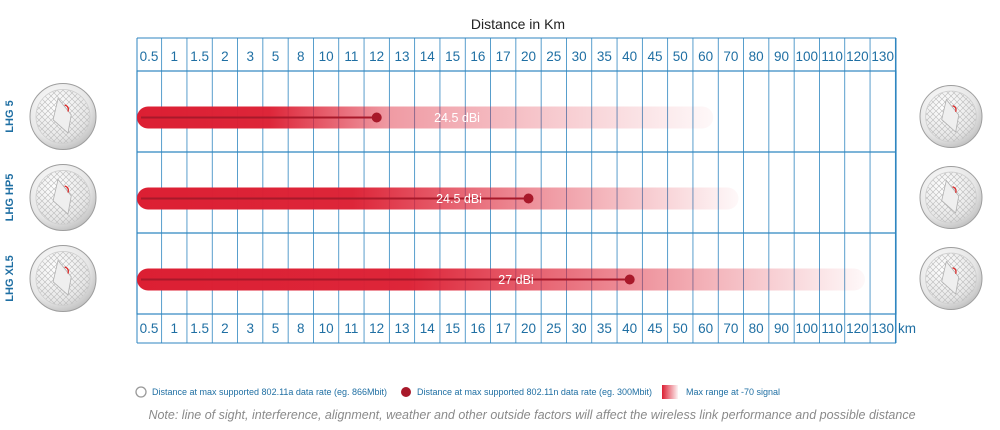  Describe the element at coordinates (326, 328) in the screenshot. I see `tick-label-bottom: 10` at that location.